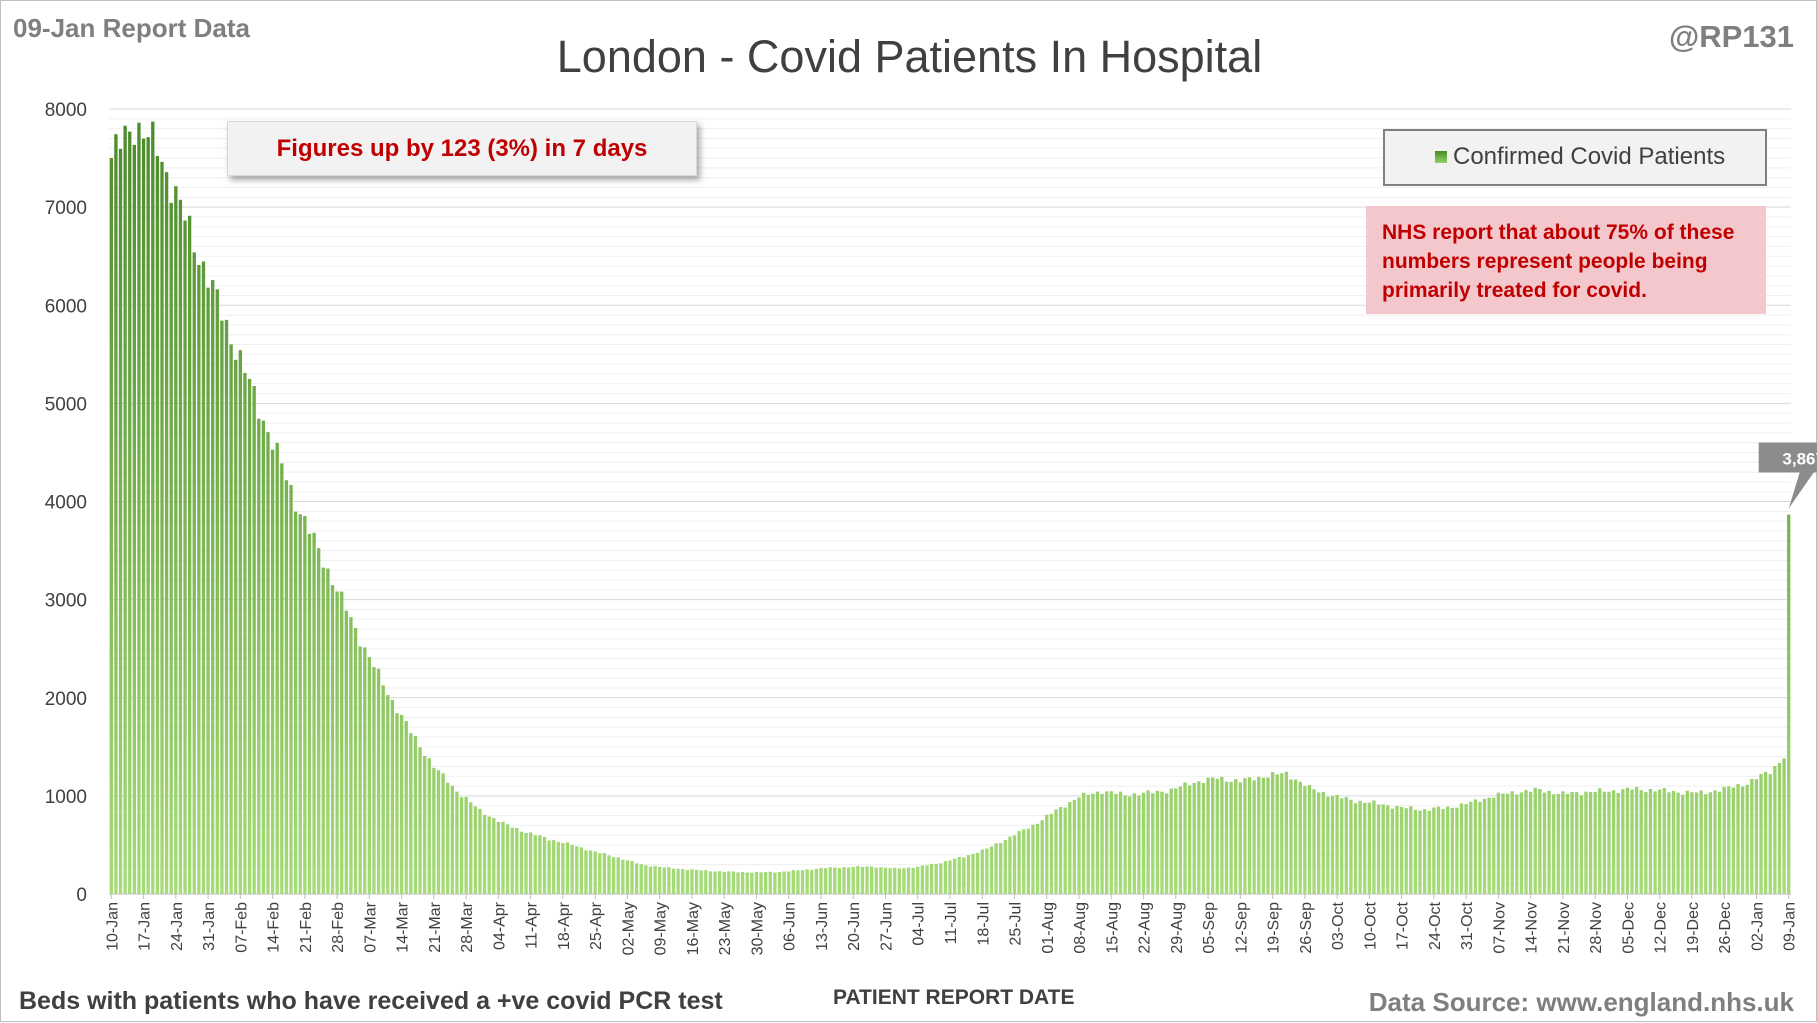 The image size is (1817, 1023). I want to click on x-tick-label: 25-Apr, so click(596, 925).